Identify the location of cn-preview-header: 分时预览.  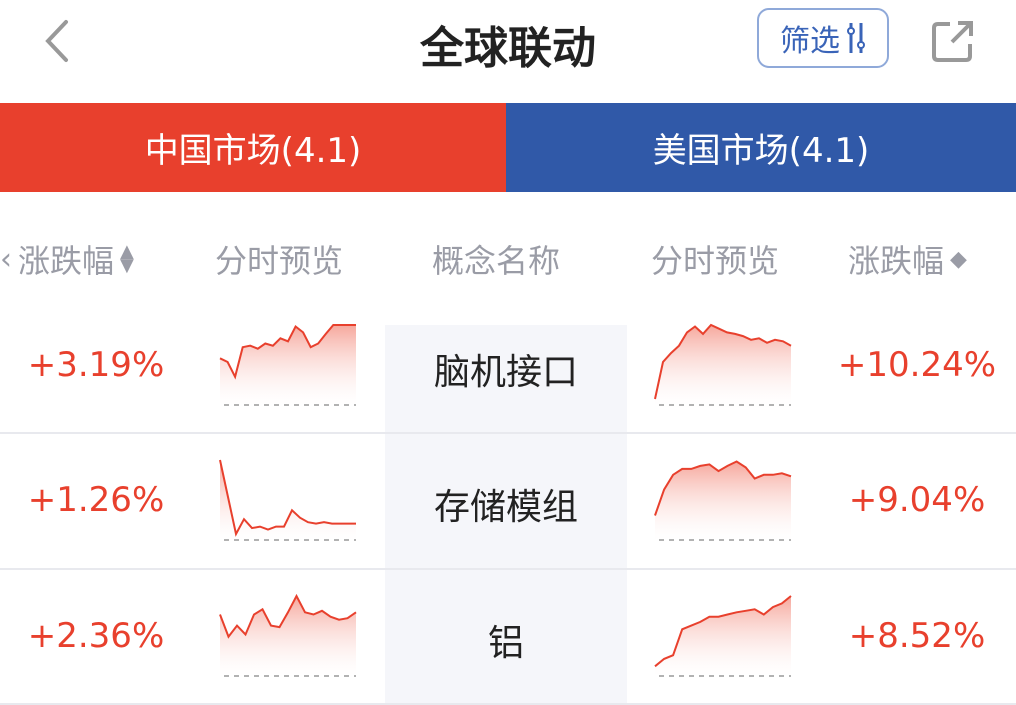
(279, 261).